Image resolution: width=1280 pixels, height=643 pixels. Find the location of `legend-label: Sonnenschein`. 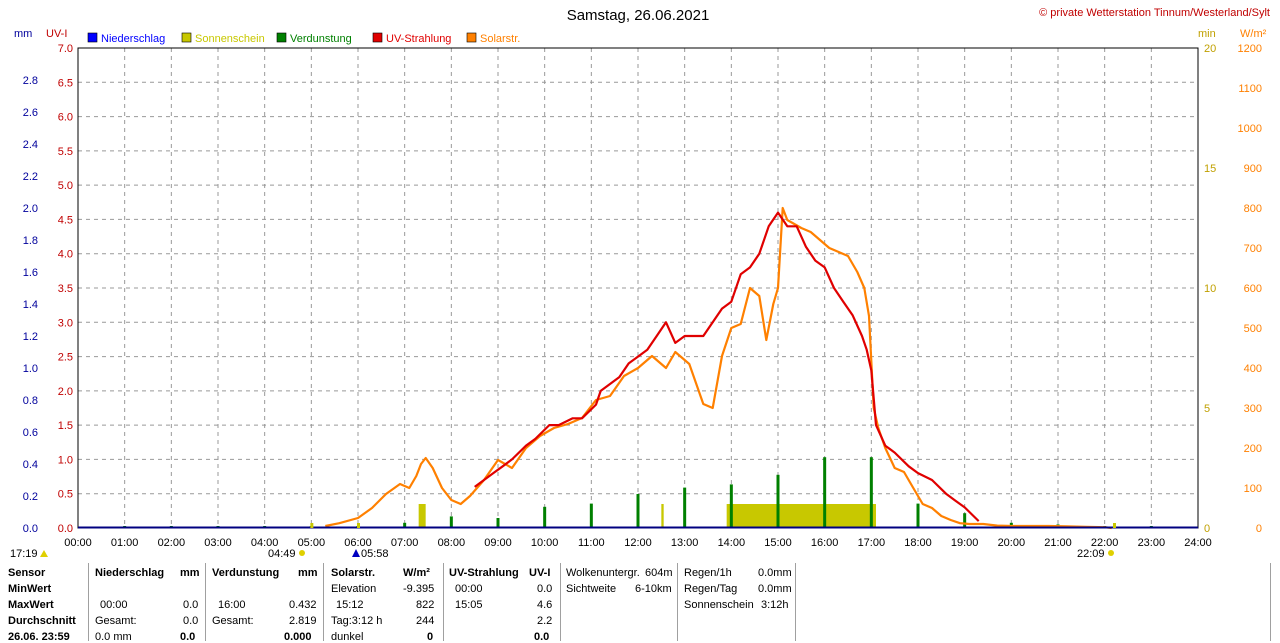

legend-label: Sonnenschein is located at coordinates (230, 39).